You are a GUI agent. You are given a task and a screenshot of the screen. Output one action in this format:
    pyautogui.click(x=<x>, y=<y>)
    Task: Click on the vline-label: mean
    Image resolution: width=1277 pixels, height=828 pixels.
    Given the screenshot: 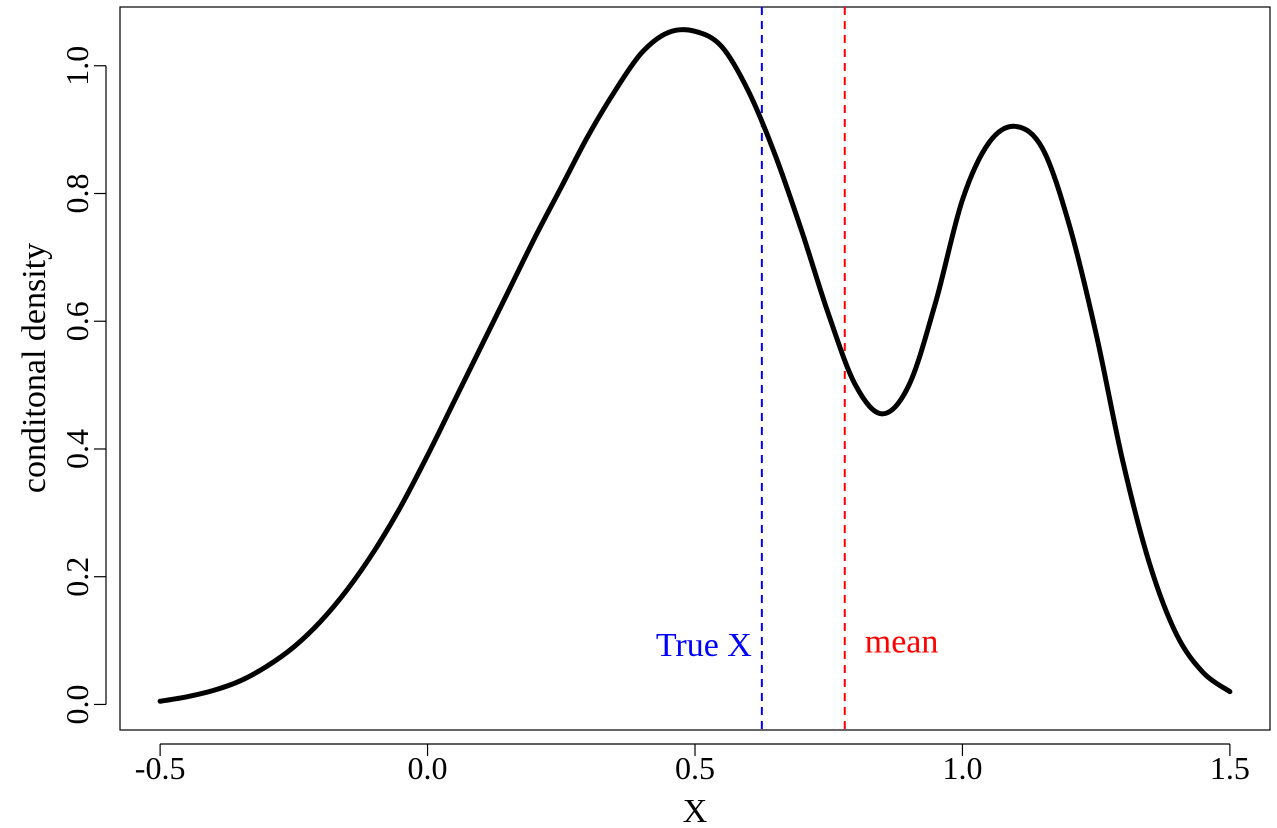 What is the action you would take?
    pyautogui.click(x=902, y=642)
    